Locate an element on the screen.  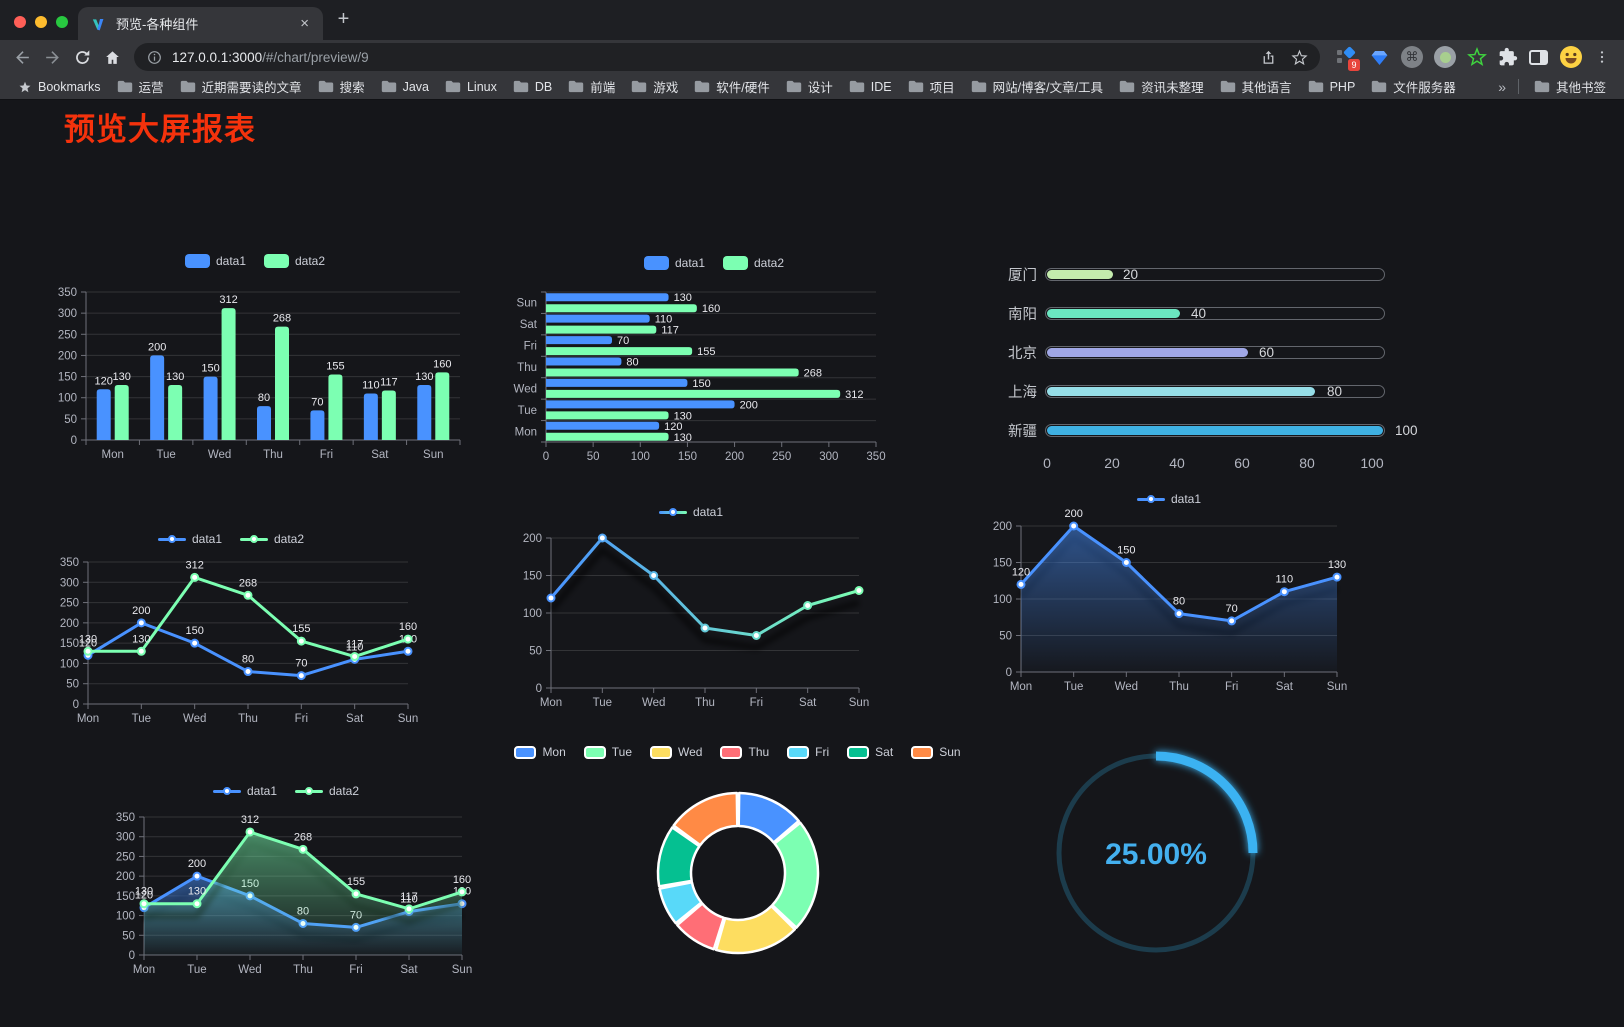
bookmarks-overflow-chevron: » is located at coordinates (1502, 86).